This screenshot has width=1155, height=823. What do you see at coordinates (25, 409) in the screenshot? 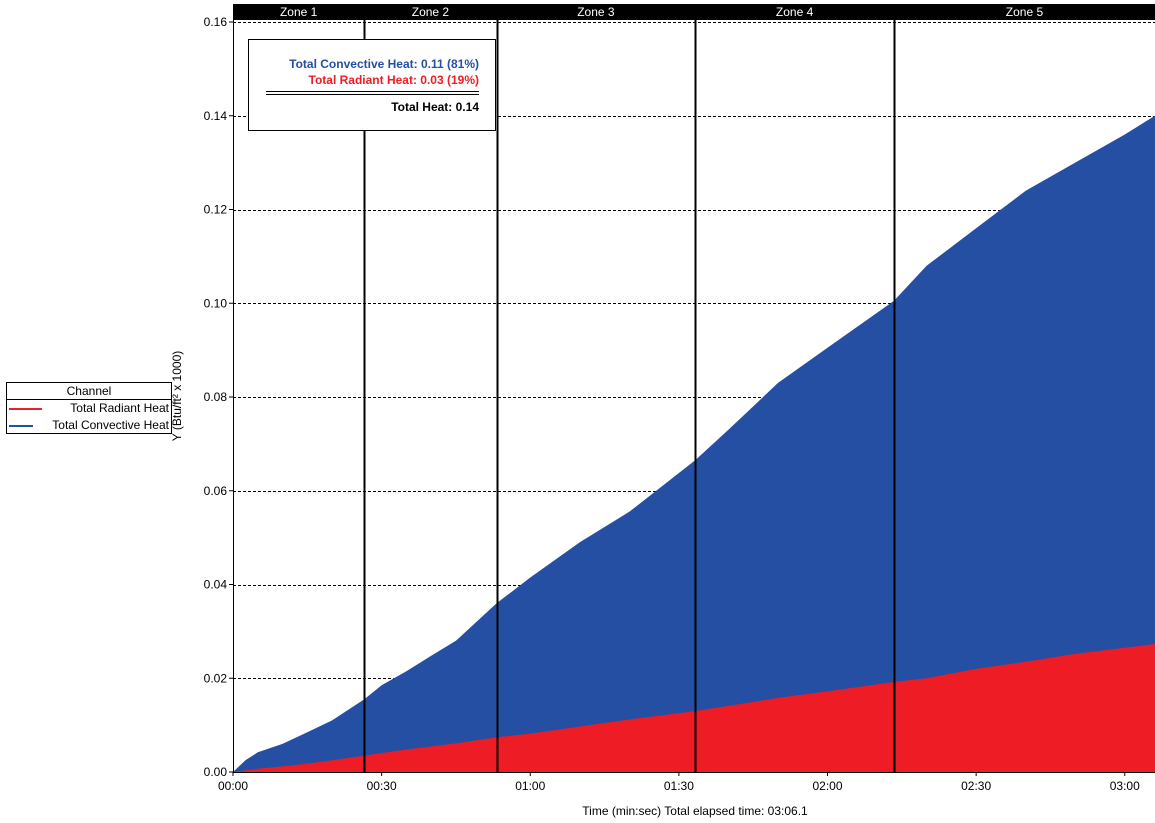
I see `legend-swatch-radiant` at bounding box center [25, 409].